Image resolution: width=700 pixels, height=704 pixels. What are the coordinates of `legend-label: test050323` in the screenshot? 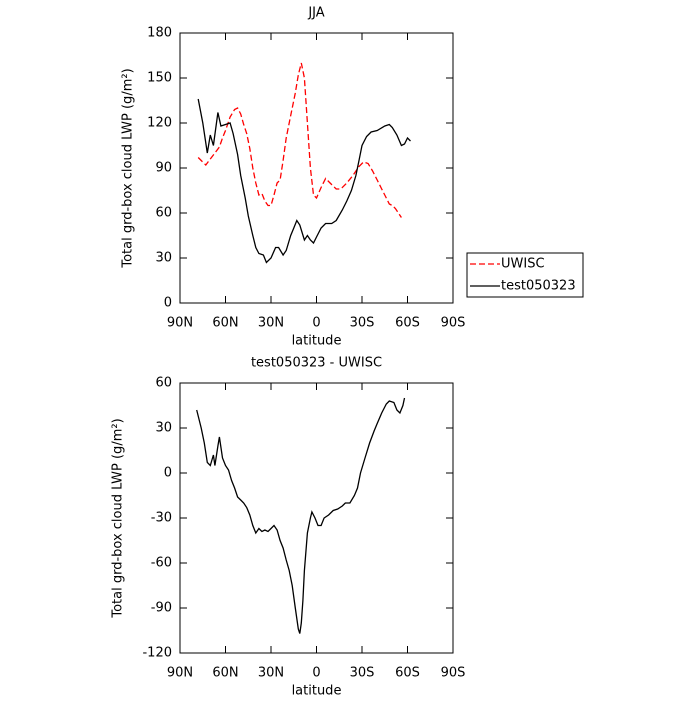 It's located at (538, 286).